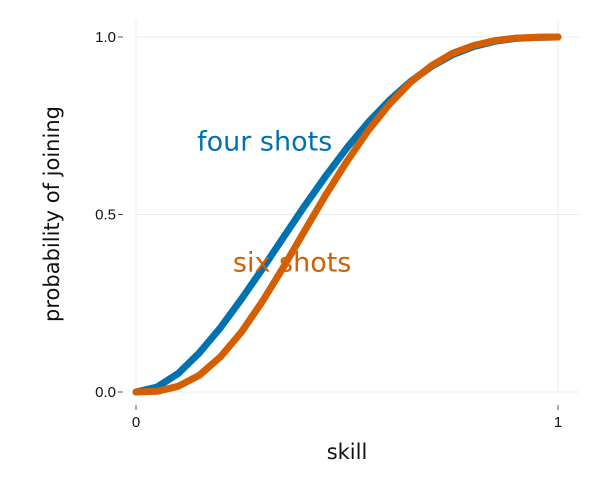 The height and width of the screenshot is (500, 600). What do you see at coordinates (264, 142) in the screenshot?
I see `series-label-four-shots: four shots` at bounding box center [264, 142].